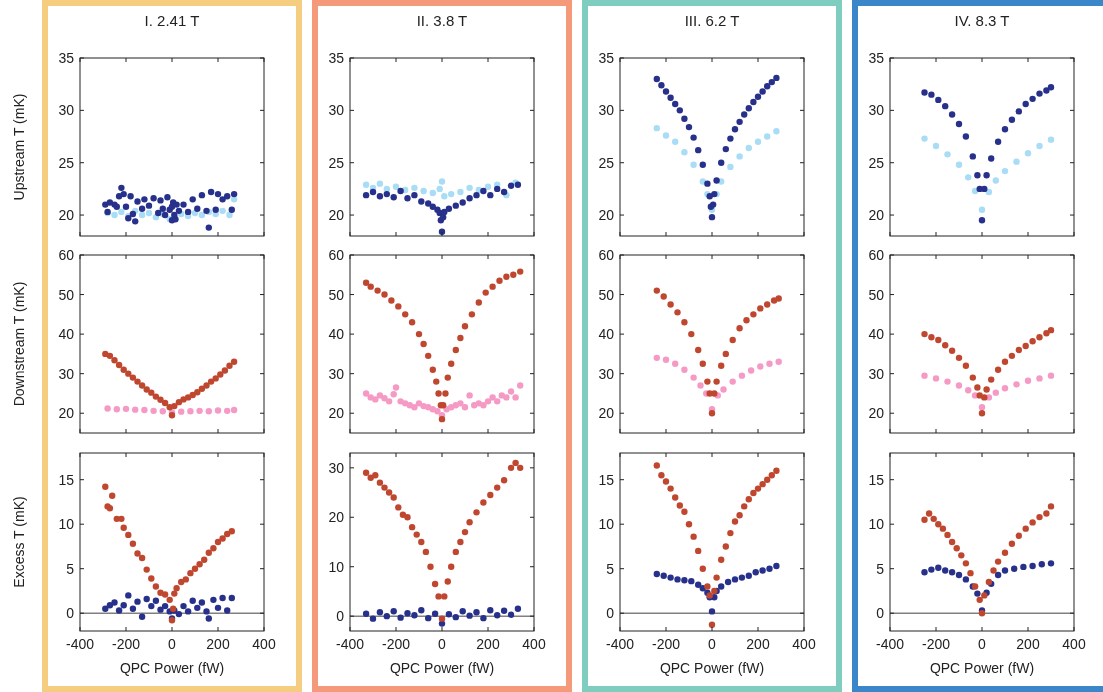 The width and height of the screenshot is (1103, 692). What do you see at coordinates (982, 20) in the screenshot?
I see `chart-title: IV. 8.3 T` at bounding box center [982, 20].